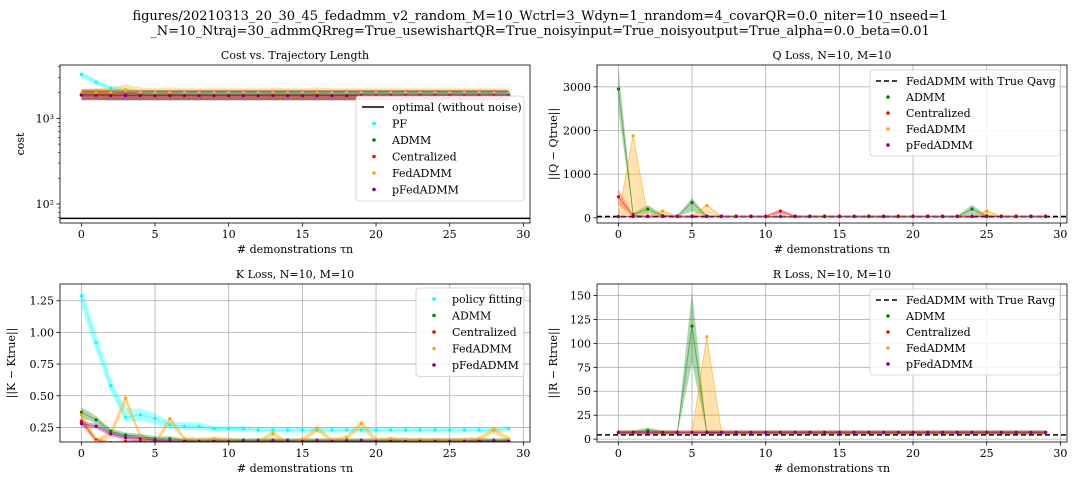 Image resolution: width=1080 pixels, height=486 pixels. Describe the element at coordinates (831, 55) in the screenshot. I see `chart-title: Q Loss, N=10, M=10` at that location.